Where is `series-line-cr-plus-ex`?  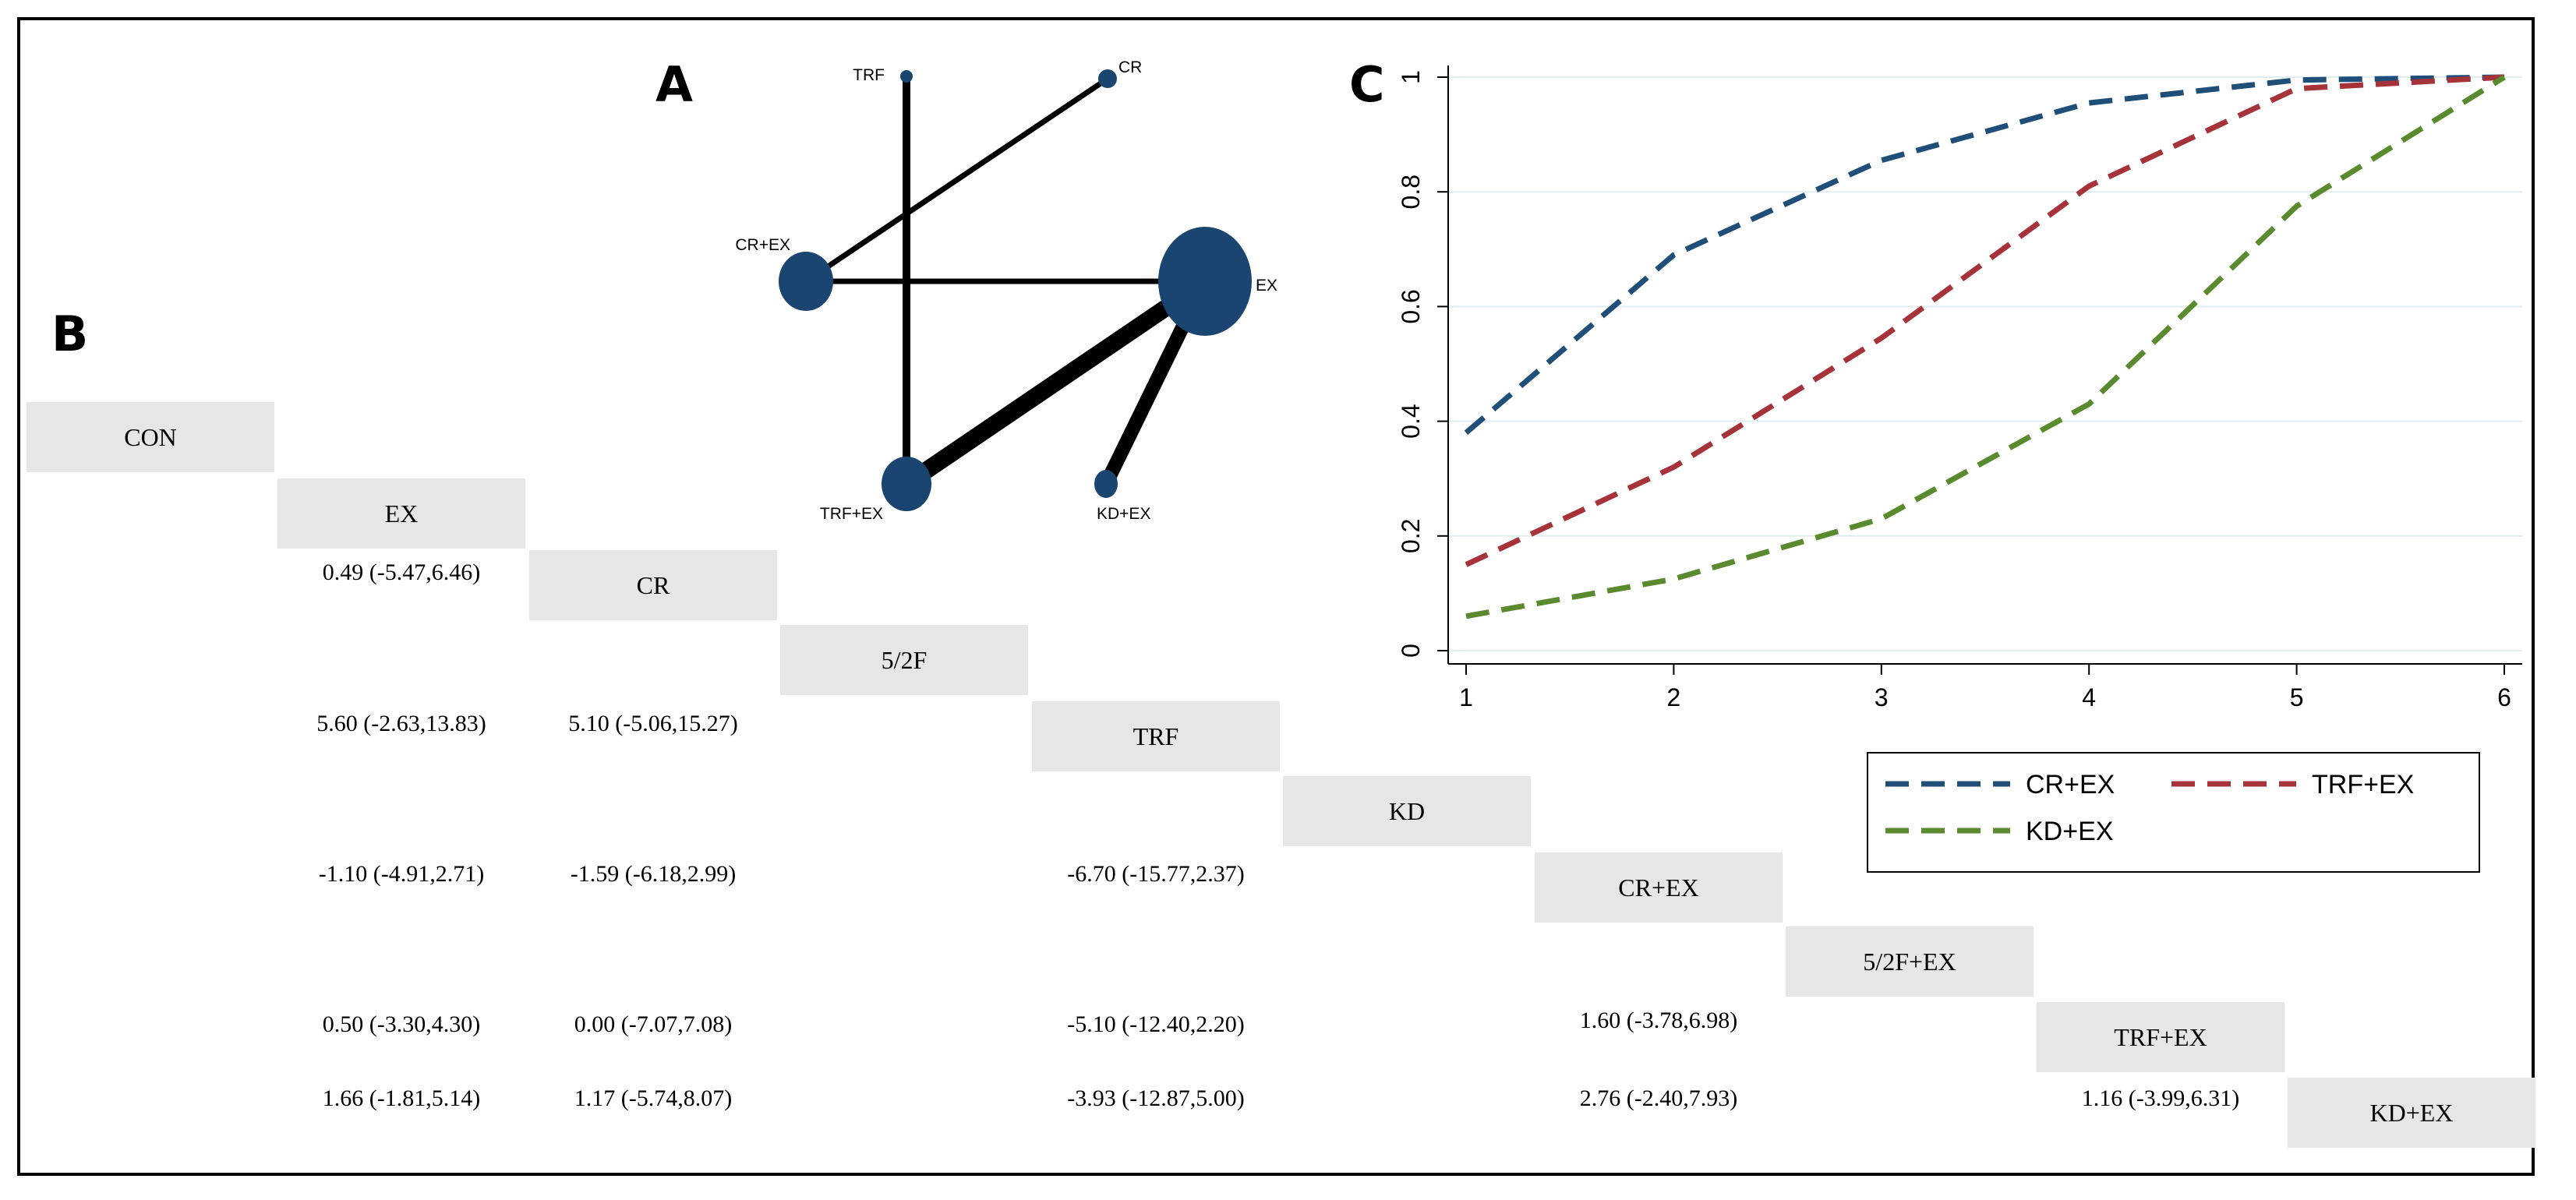 series-line-cr-plus-ex is located at coordinates (1984, 255).